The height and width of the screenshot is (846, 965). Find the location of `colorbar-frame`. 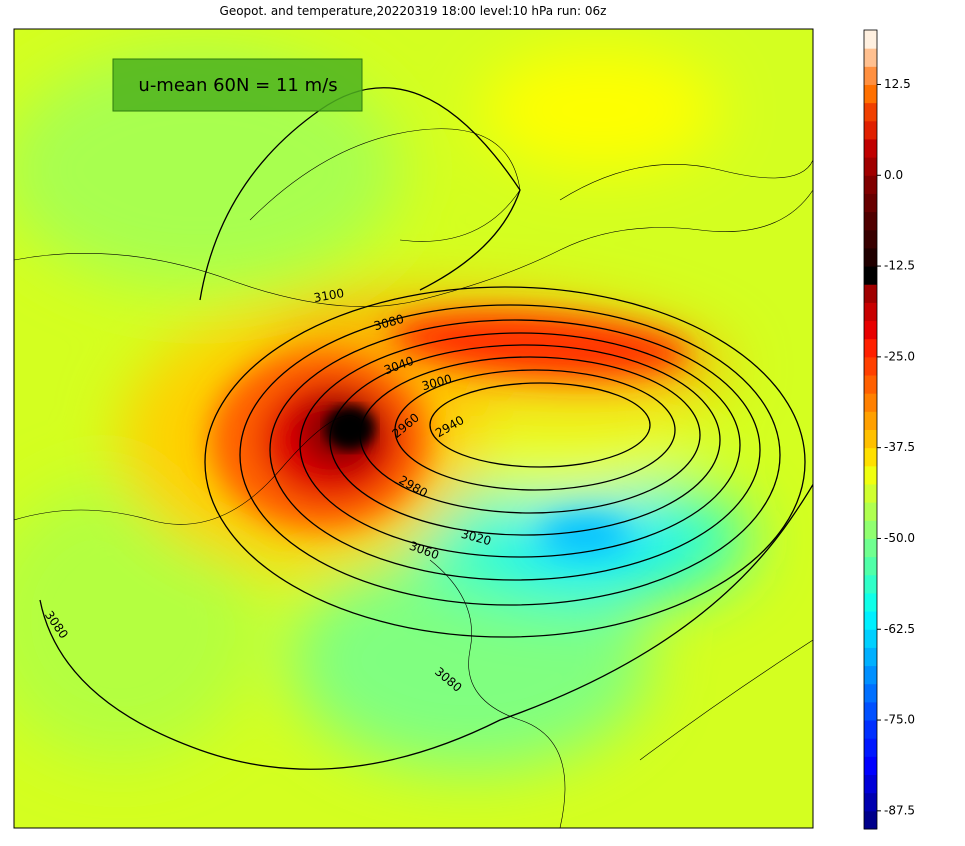

colorbar-frame is located at coordinates (870, 429).